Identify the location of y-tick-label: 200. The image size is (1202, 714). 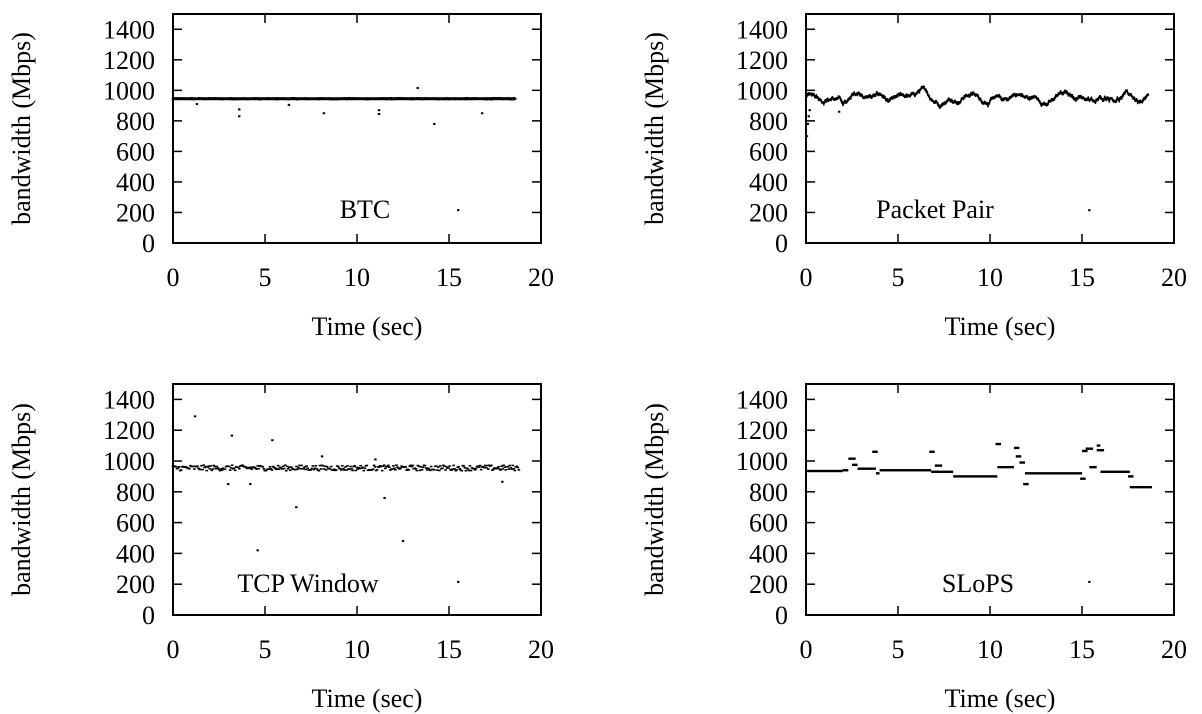
(135, 212).